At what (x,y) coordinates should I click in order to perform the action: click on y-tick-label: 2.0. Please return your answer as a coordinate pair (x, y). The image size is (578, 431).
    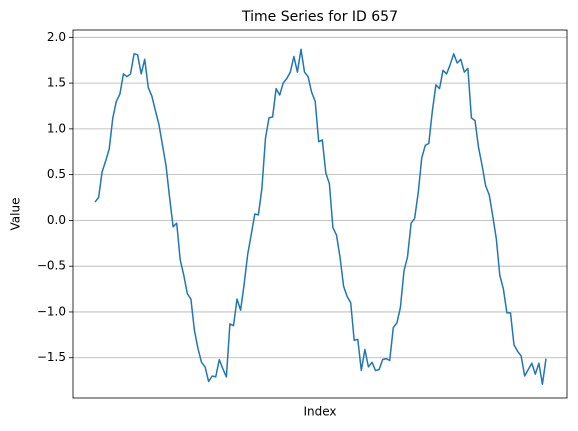
    Looking at the image, I should click on (56, 37).